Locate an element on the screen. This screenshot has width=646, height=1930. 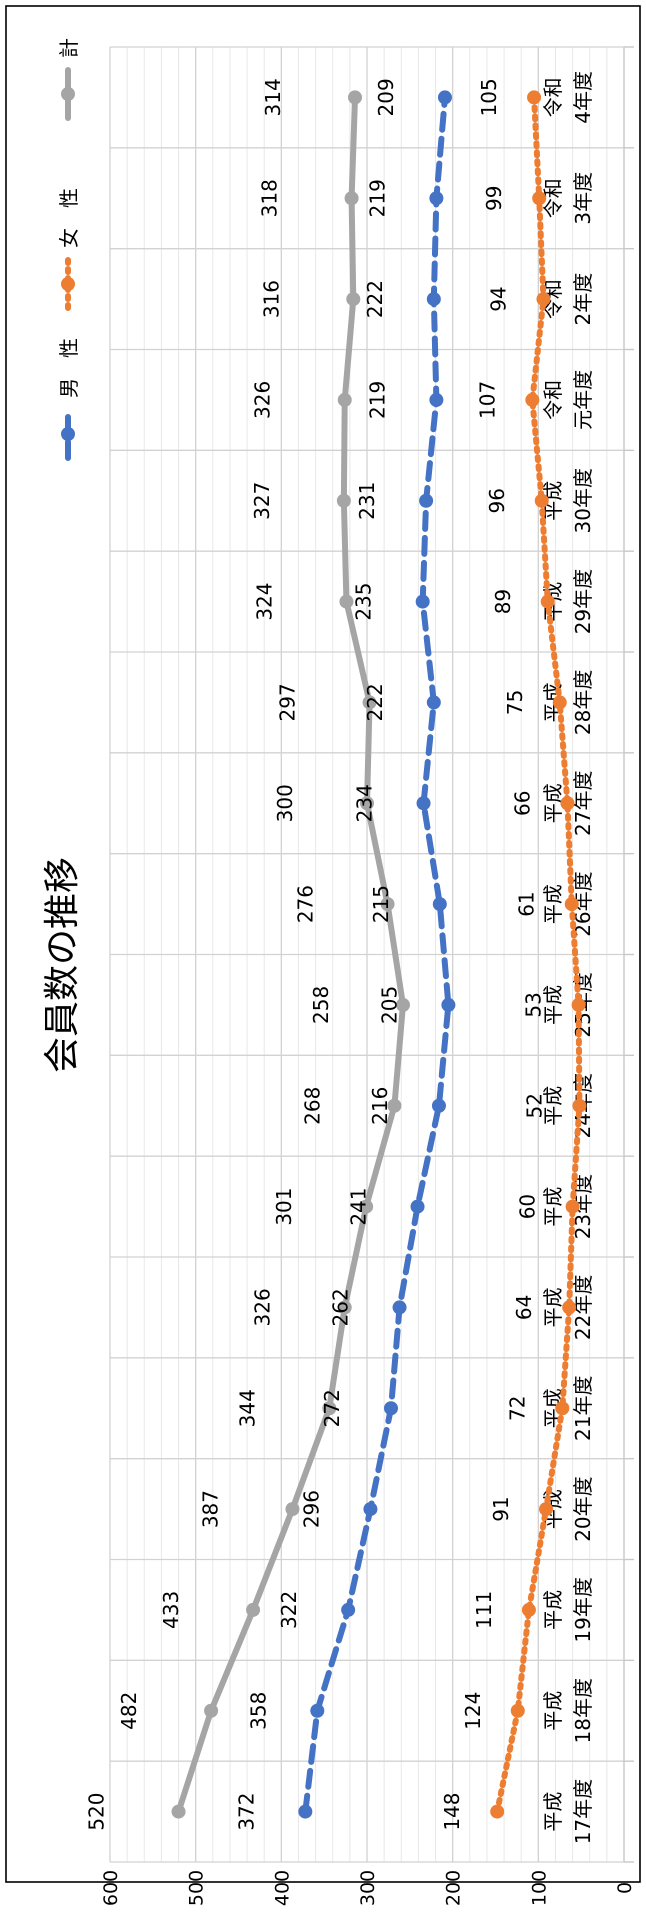
category-label-year: 29年度 is located at coordinates (583, 601).